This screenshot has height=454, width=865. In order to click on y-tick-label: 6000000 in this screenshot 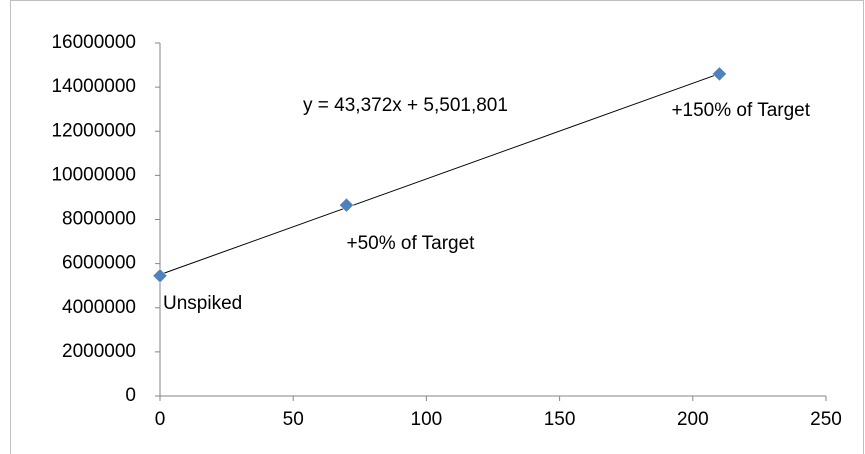, I will do `click(99, 263)`.